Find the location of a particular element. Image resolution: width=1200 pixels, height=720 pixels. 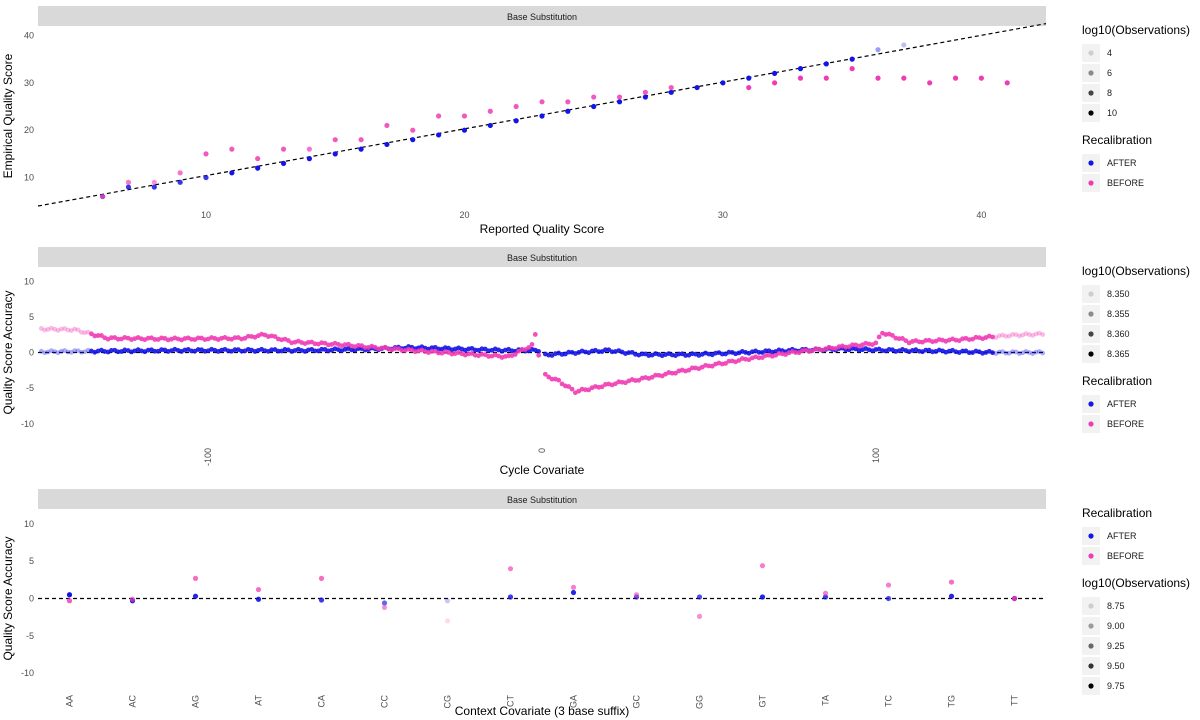

legend-label: 6 is located at coordinates (1109, 73).